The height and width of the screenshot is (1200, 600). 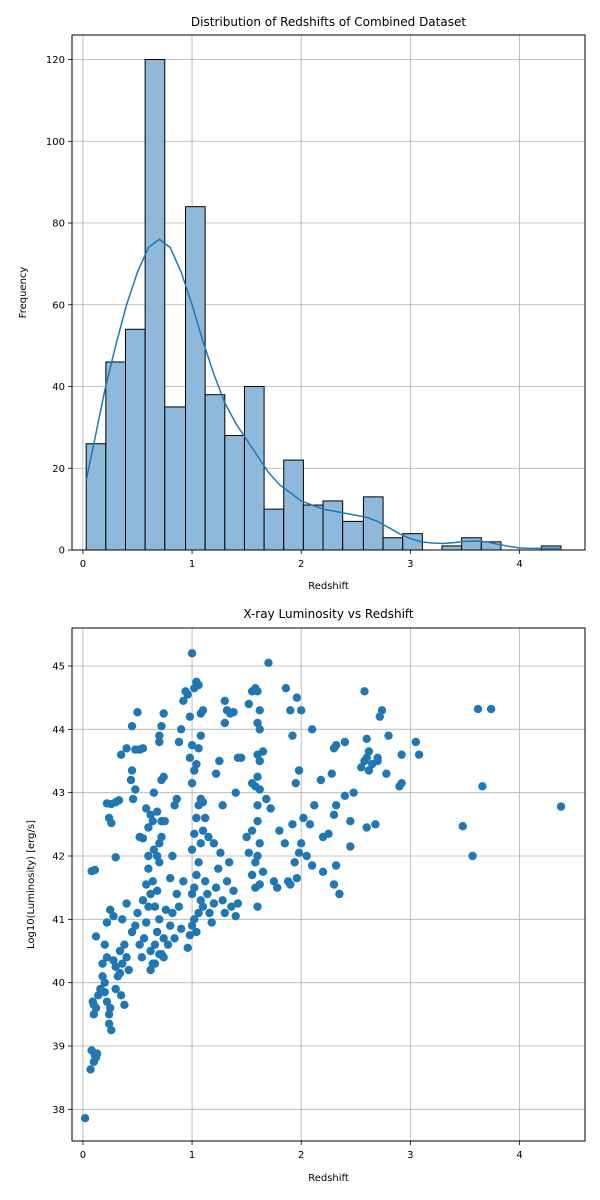 I want to click on scatter-y-tick-label: 41, so click(x=58, y=920).